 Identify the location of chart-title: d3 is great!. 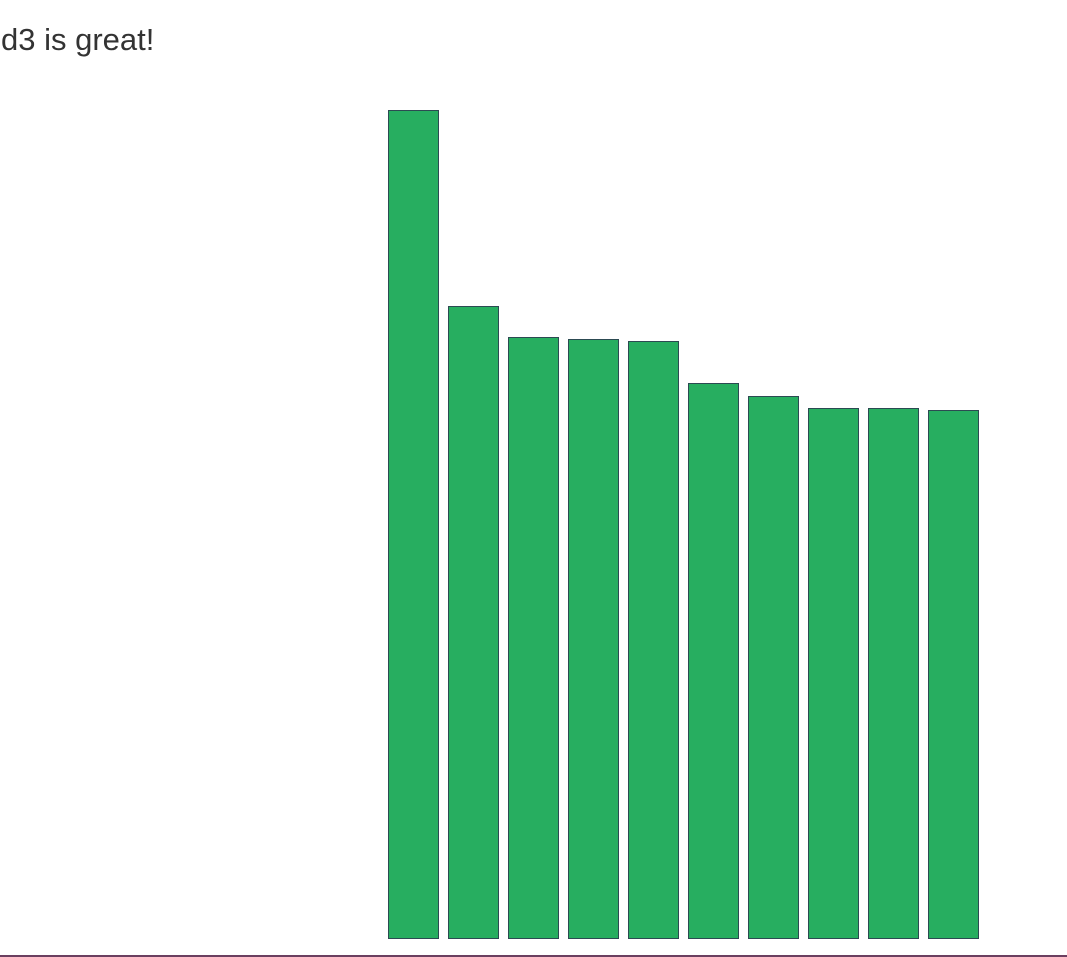
(78, 39).